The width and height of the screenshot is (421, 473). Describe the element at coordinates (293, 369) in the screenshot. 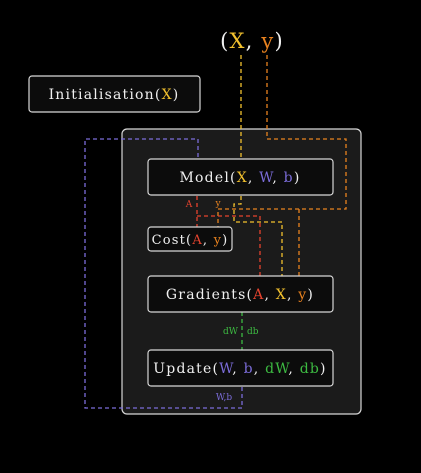

I see `update-sep3: ,` at that location.